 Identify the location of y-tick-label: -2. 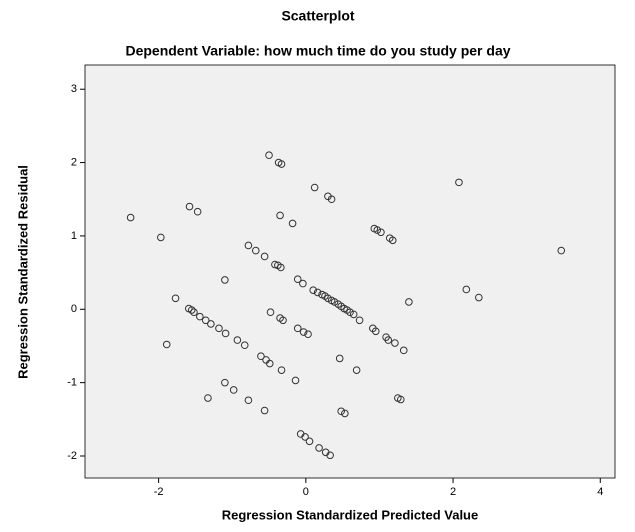
(72, 456).